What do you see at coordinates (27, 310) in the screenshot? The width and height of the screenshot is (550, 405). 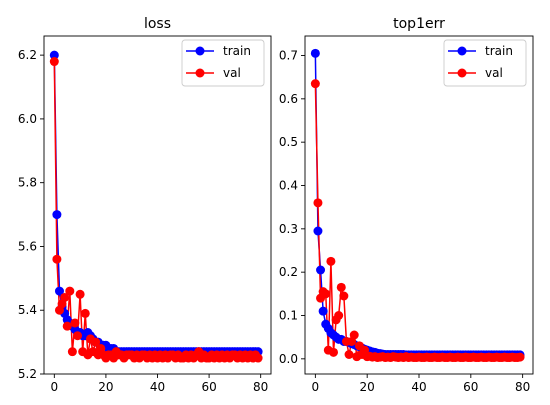 I see `y-tick-label: 5.4` at bounding box center [27, 310].